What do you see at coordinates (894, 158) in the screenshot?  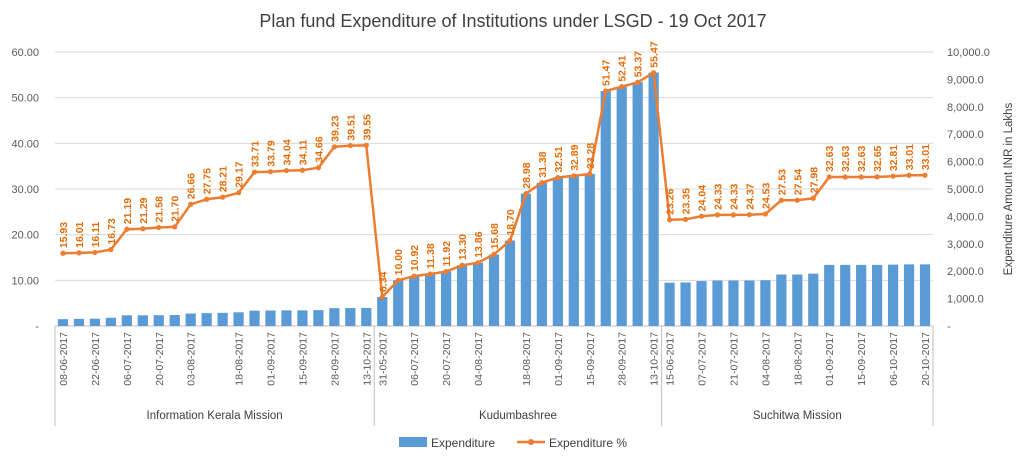 I see `percent-data-label: 32.81` at bounding box center [894, 158].